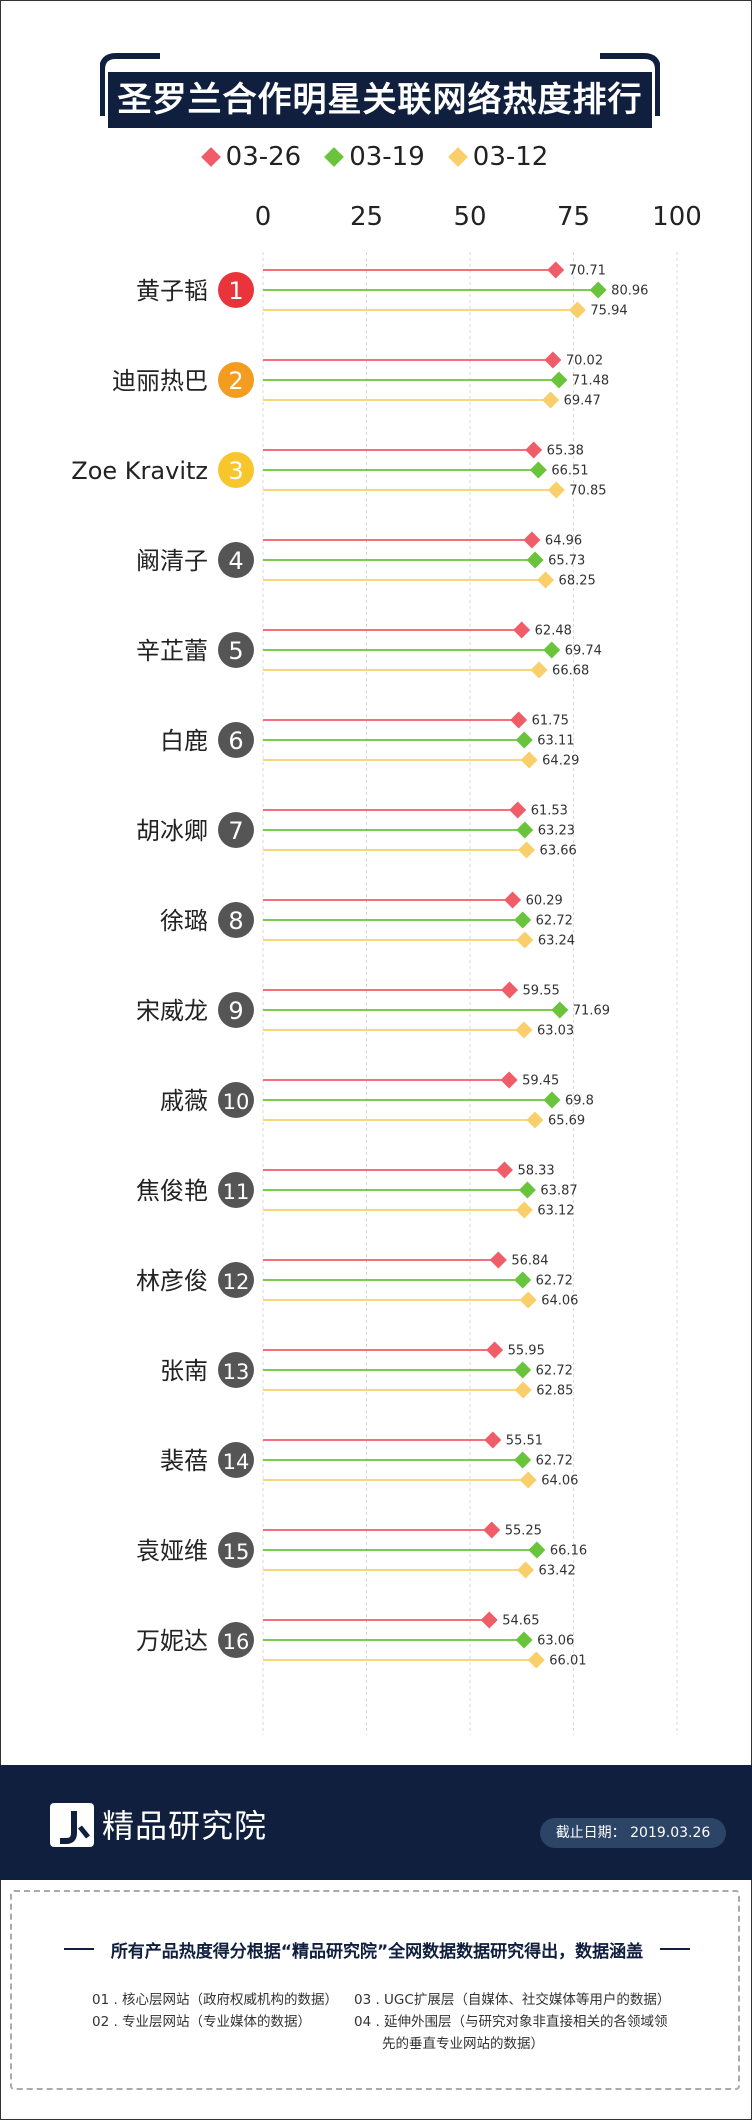 This screenshot has height=2120, width=752. Describe the element at coordinates (463, 2044) in the screenshot. I see `note-item: 先的垂直专业网站的数据）` at that location.